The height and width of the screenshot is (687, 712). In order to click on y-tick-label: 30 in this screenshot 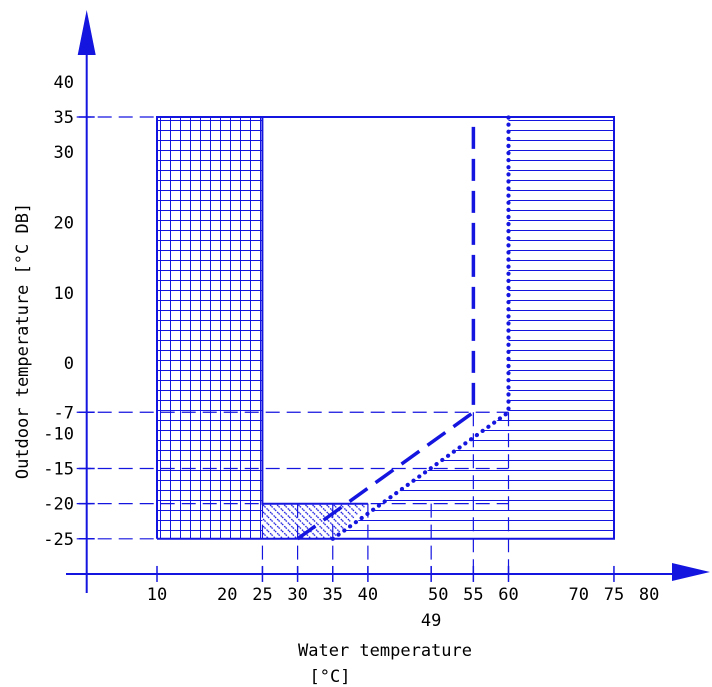, I will do `click(64, 153)`.